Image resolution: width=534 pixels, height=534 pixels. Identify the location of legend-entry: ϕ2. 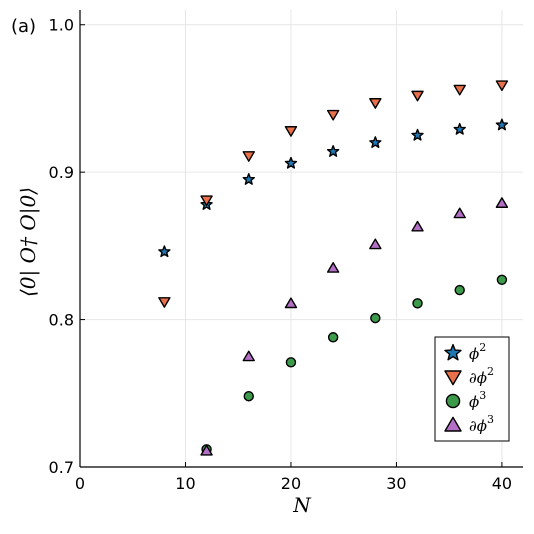
(477, 352).